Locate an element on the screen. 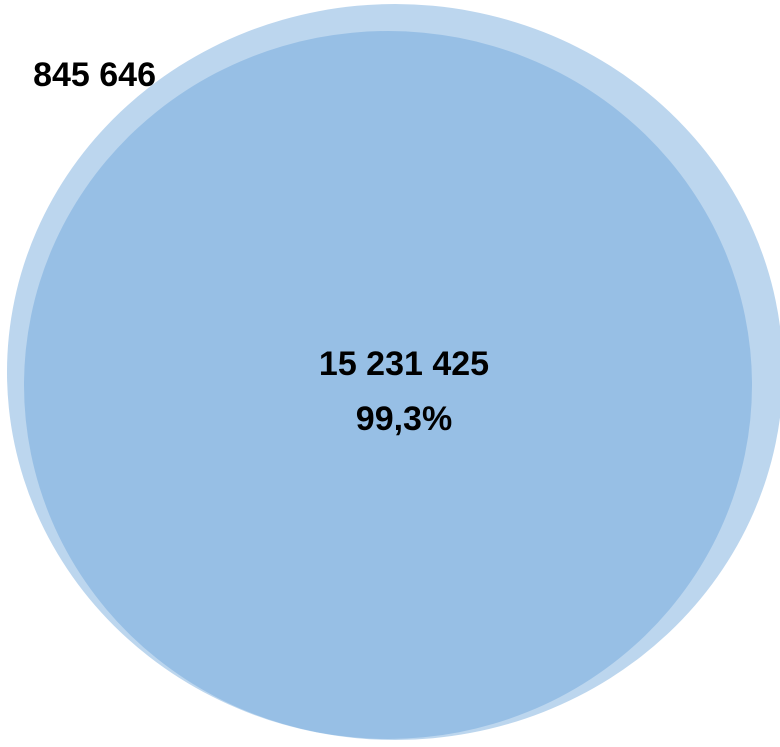 Image resolution: width=780 pixels, height=747 pixels. slice-value-label-large: 15 231 425 is located at coordinates (404, 364).